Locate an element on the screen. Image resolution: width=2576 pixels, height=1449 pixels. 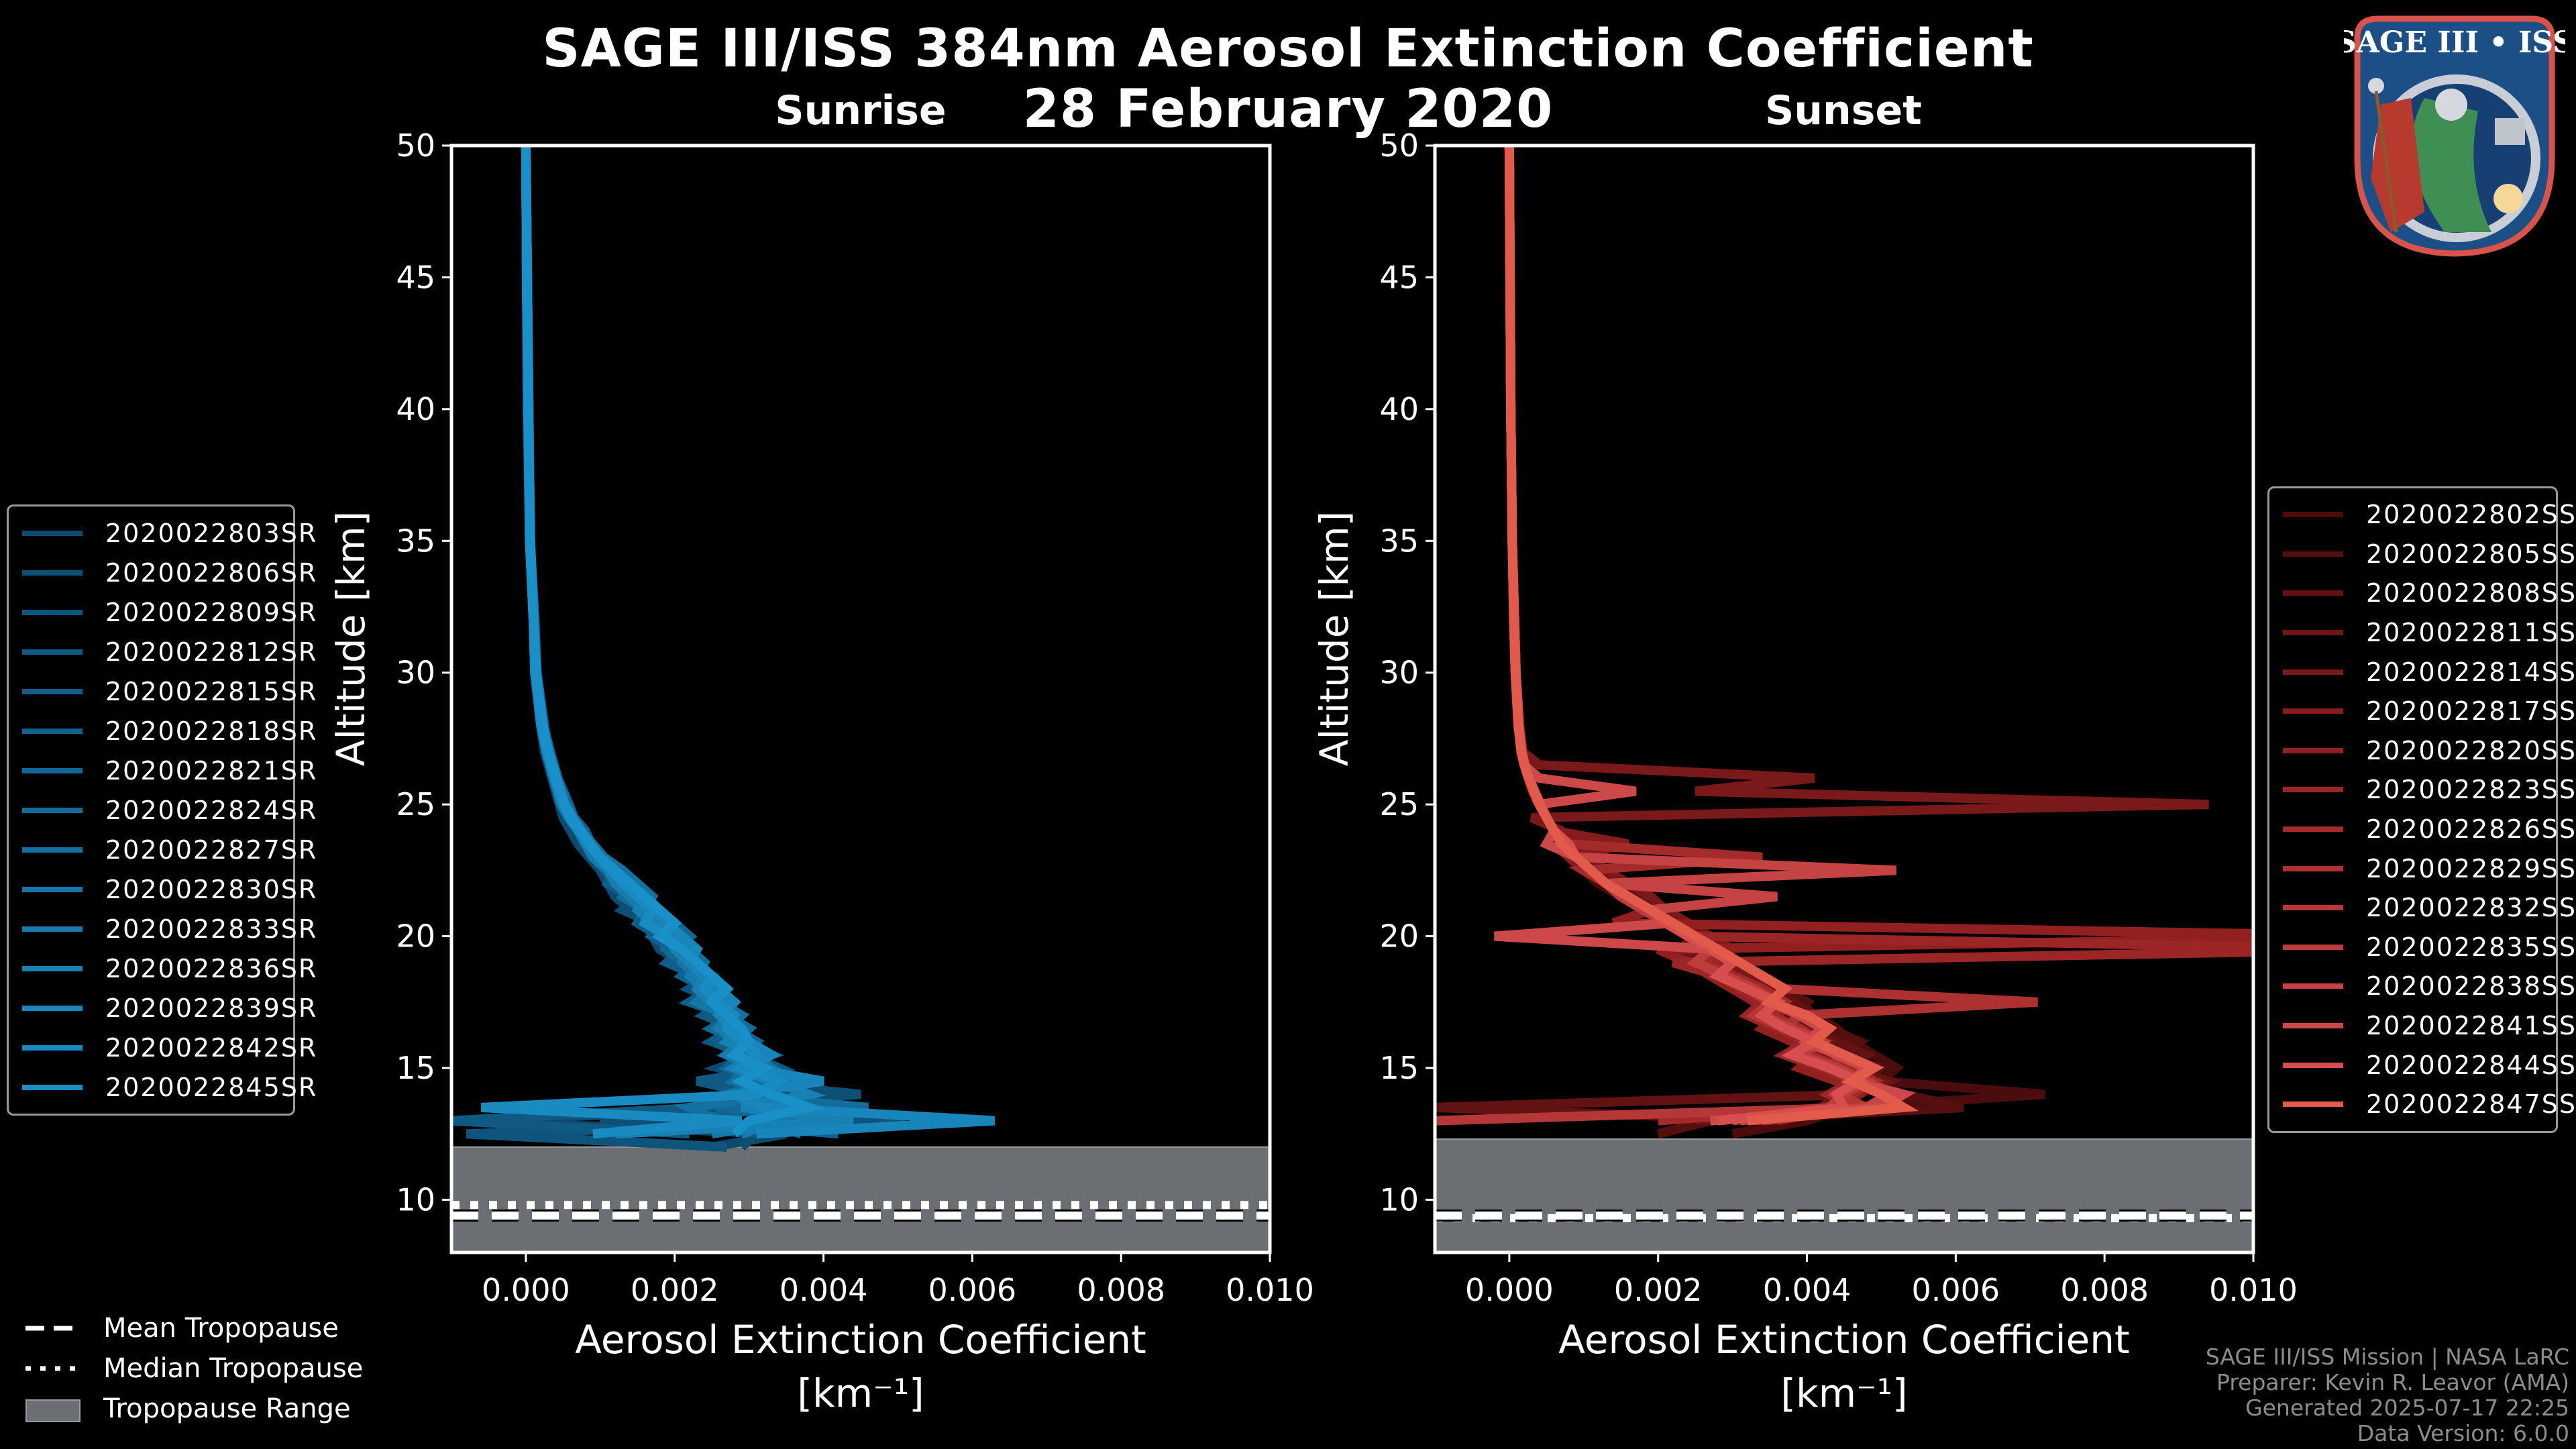
profile-line-2020022826SS is located at coordinates (1694, 636).